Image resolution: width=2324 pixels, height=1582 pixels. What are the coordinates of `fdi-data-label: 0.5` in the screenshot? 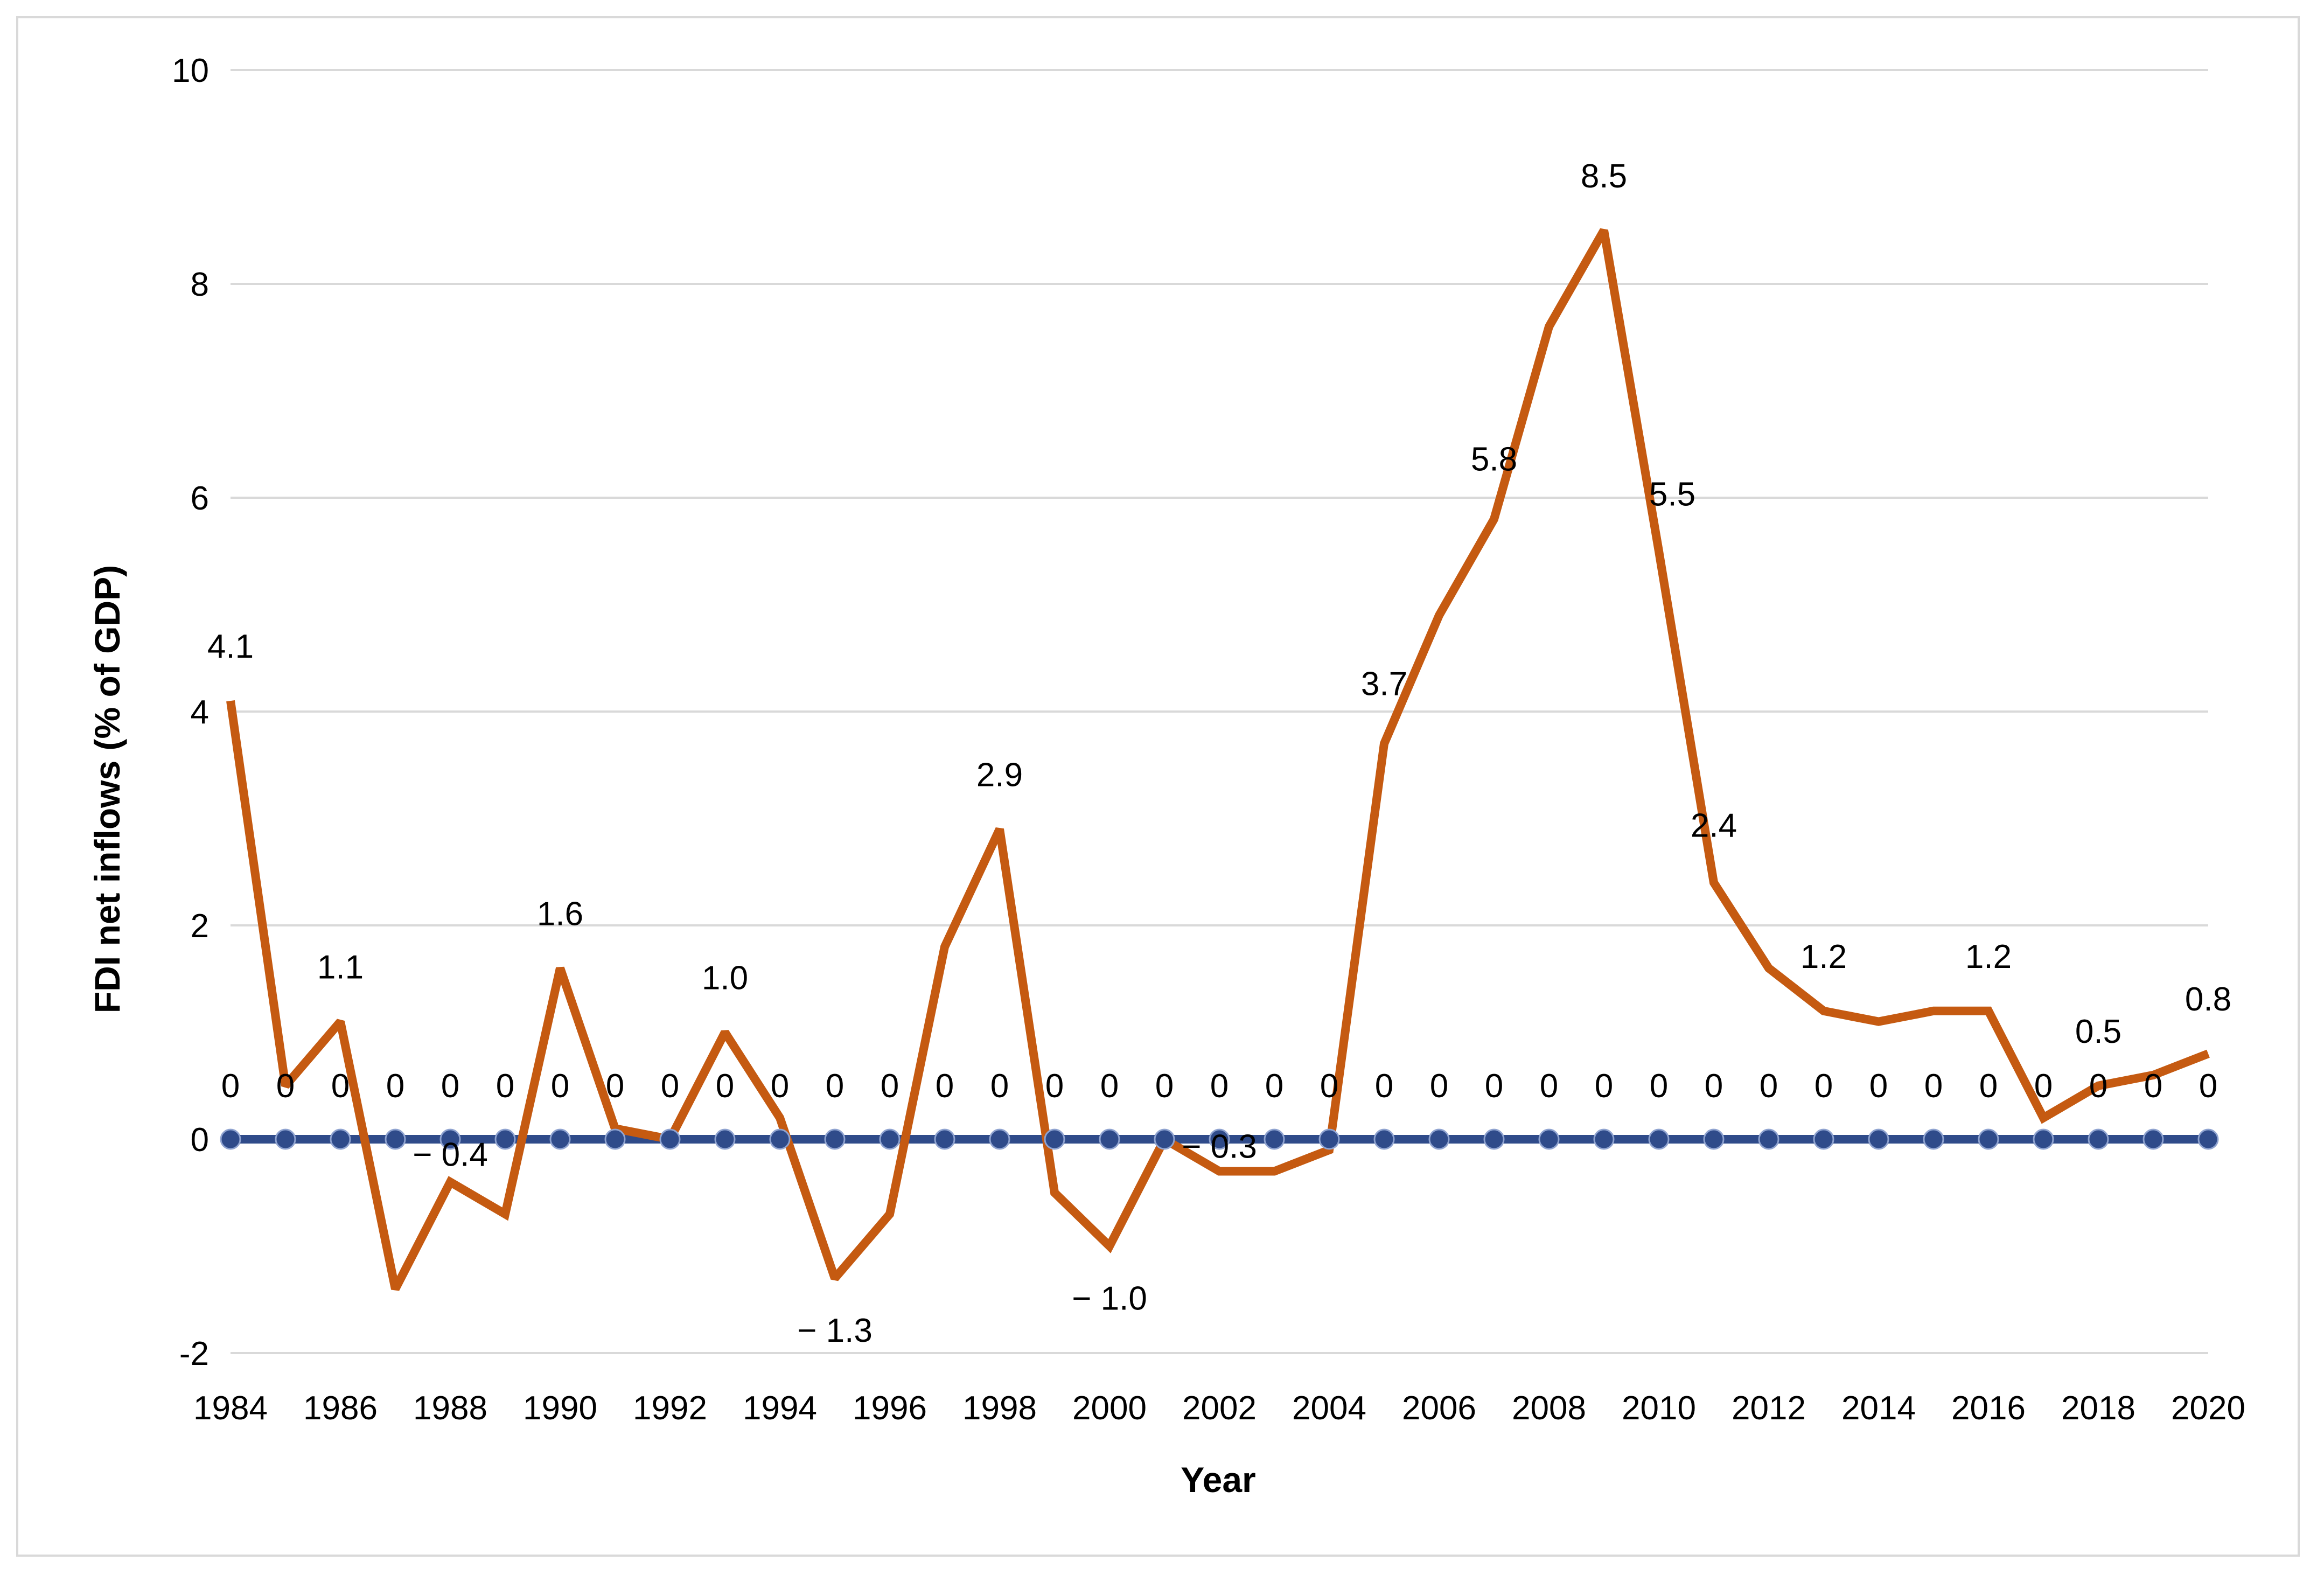 It's located at (2098, 1031).